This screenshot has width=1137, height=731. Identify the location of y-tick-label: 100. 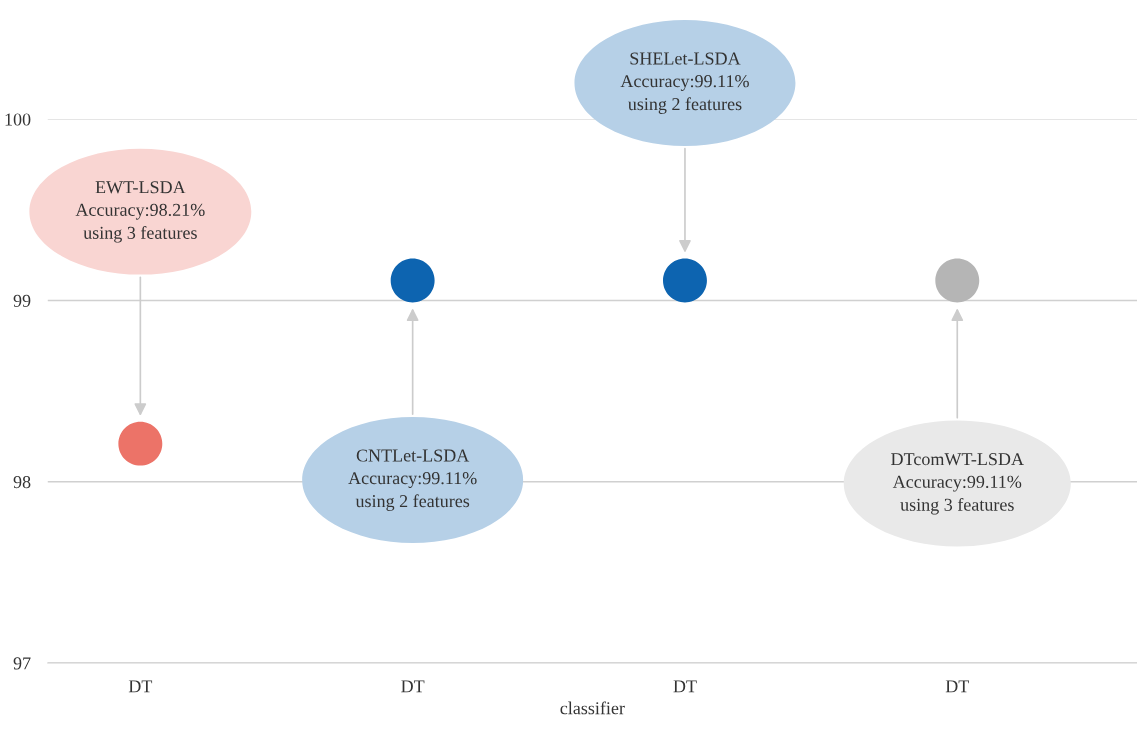
(18, 119).